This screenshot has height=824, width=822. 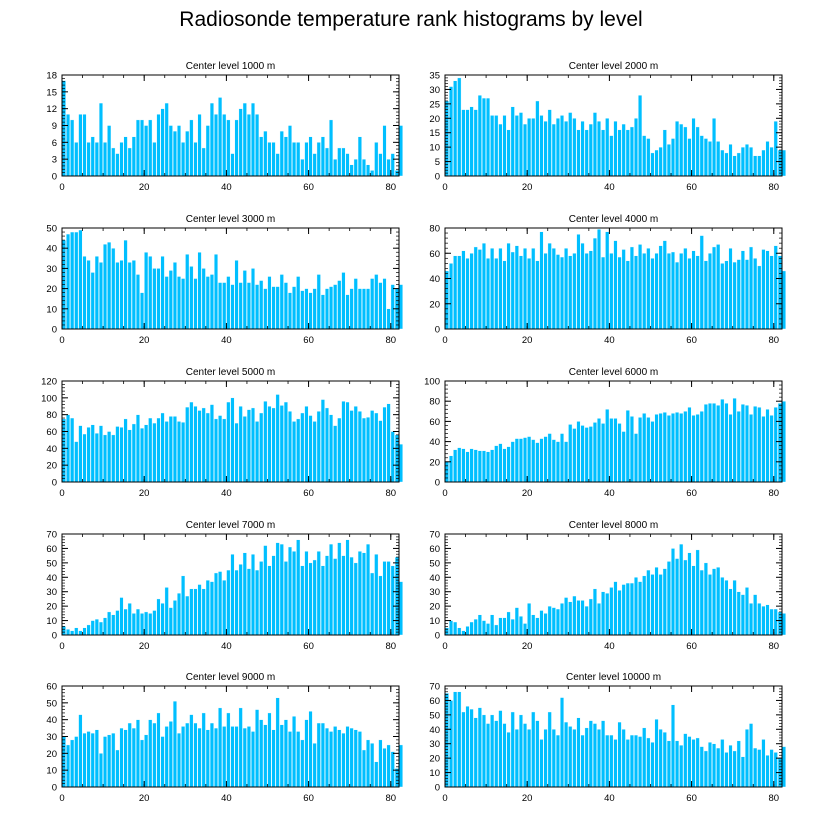 I want to click on y-tick-label: 15, so click(x=51, y=92).